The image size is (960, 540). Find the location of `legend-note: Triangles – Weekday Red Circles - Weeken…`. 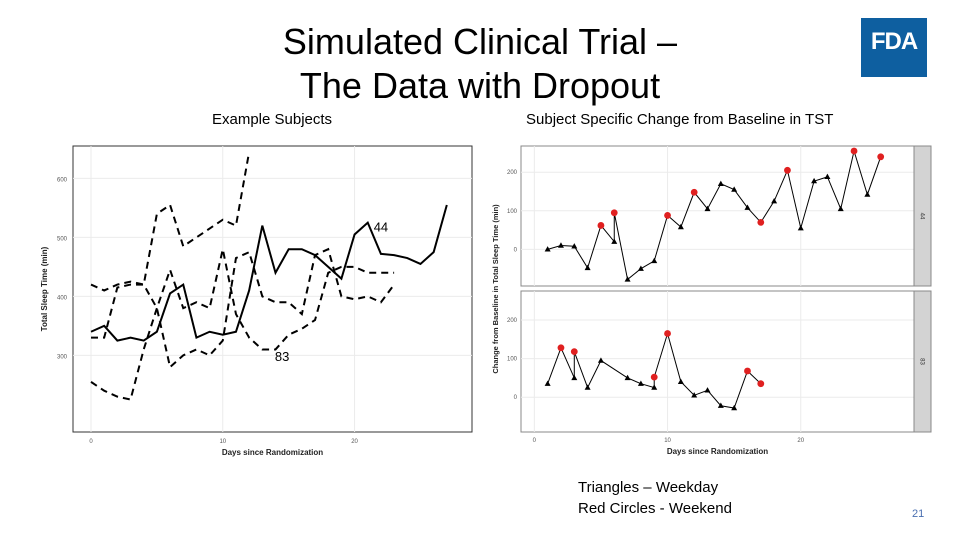

legend-note: Triangles – Weekday Red Circles - Weeken… is located at coordinates (655, 498).